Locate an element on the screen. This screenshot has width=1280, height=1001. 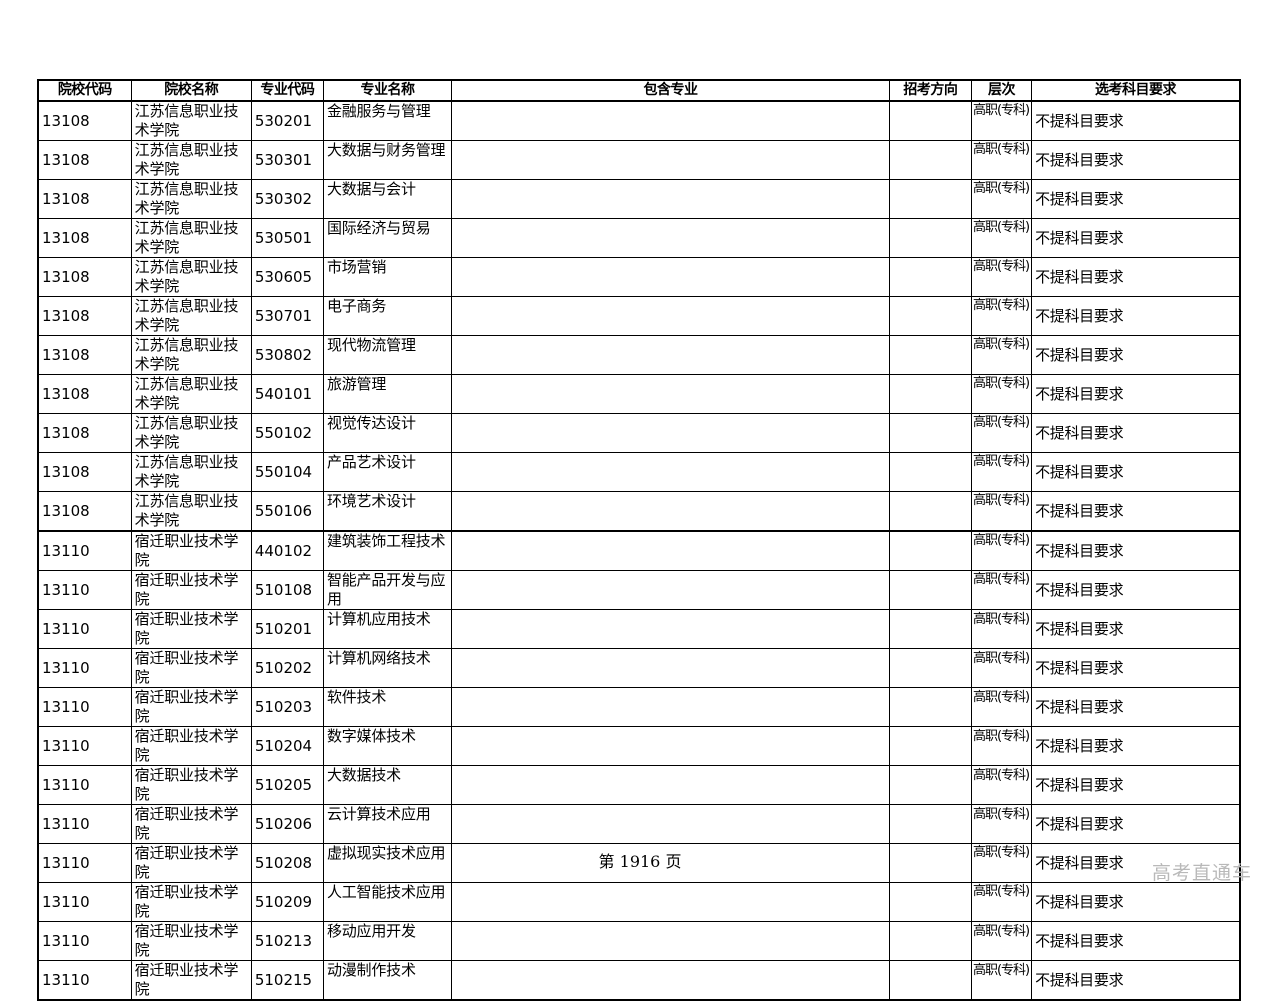
cell-major-code: 510208 is located at coordinates (287, 863).